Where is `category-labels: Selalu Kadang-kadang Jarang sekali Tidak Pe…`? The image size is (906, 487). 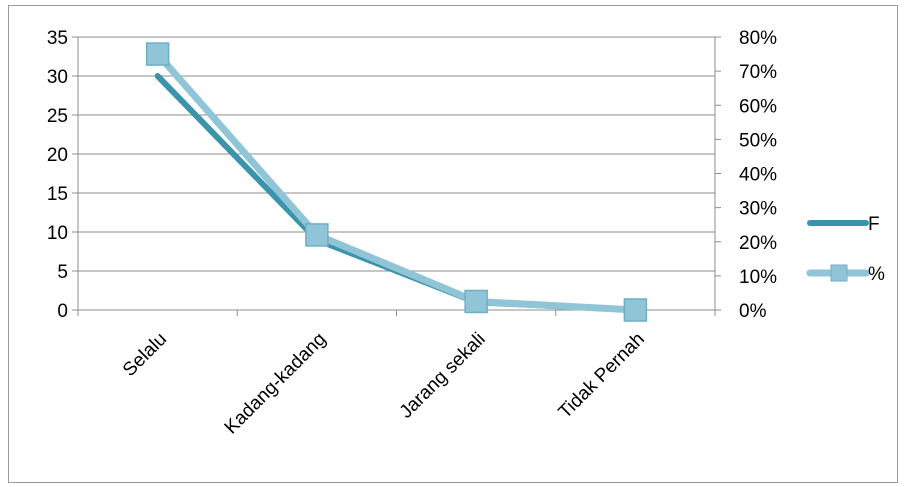
category-labels: Selalu Kadang-kadang Jarang sekali Tidak Pe… is located at coordinates (384, 384).